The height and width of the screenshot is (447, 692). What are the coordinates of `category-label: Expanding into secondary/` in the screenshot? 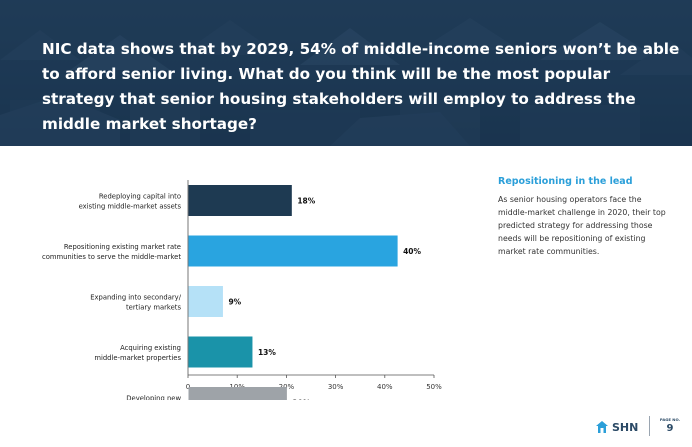 It's located at (135, 298).